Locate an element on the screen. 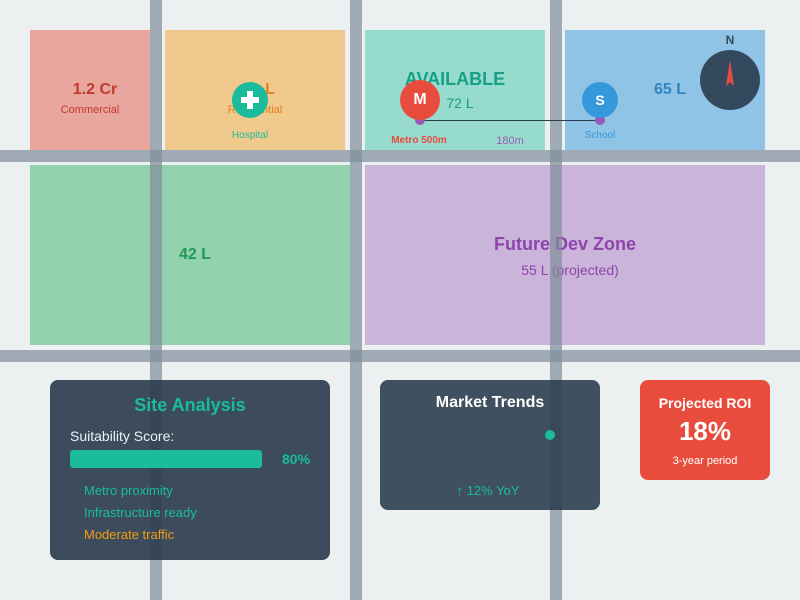 This screenshot has width=800, height=600. metro-point is located at coordinates (420, 120).